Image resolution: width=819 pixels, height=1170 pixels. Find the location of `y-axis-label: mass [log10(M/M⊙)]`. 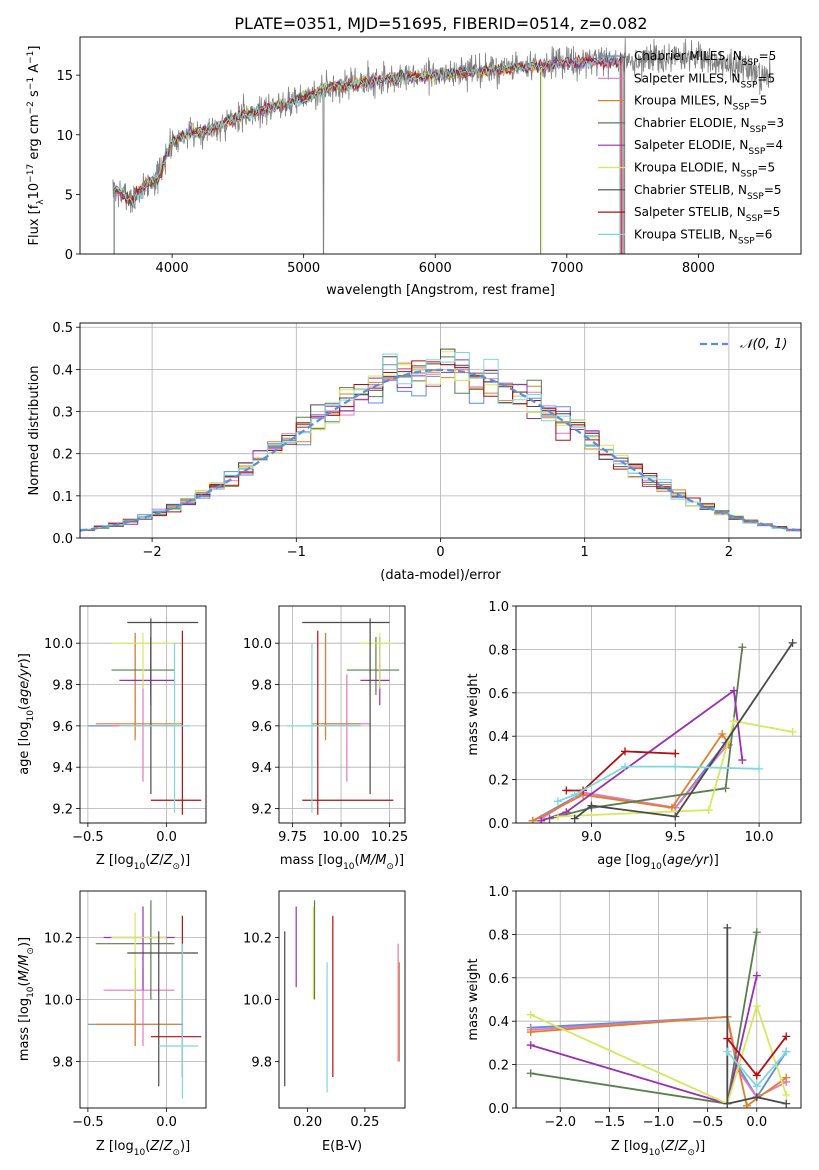

y-axis-label: mass [log10(M/M⊙)] is located at coordinates (26, 999).